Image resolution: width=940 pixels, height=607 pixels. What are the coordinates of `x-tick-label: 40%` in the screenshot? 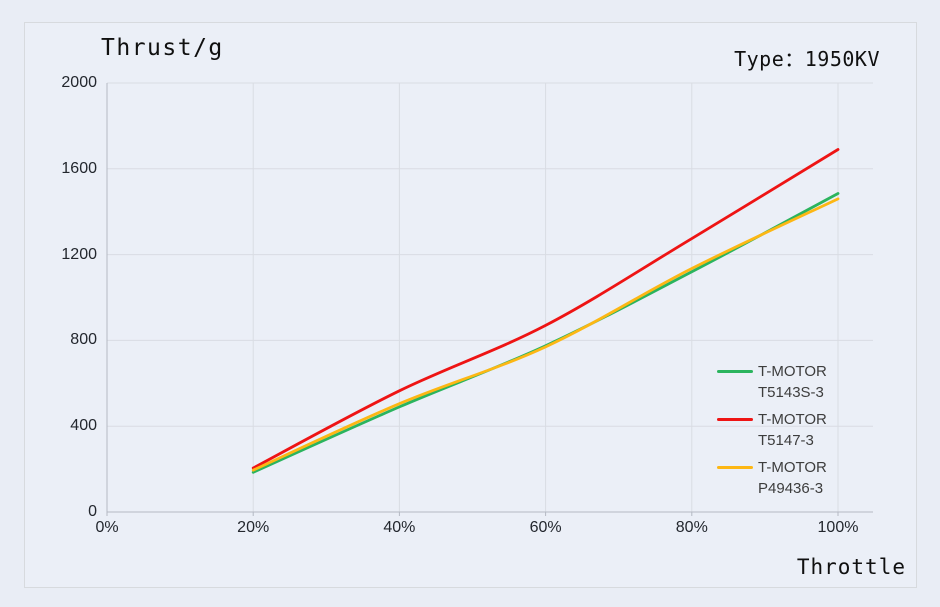 It's located at (399, 527).